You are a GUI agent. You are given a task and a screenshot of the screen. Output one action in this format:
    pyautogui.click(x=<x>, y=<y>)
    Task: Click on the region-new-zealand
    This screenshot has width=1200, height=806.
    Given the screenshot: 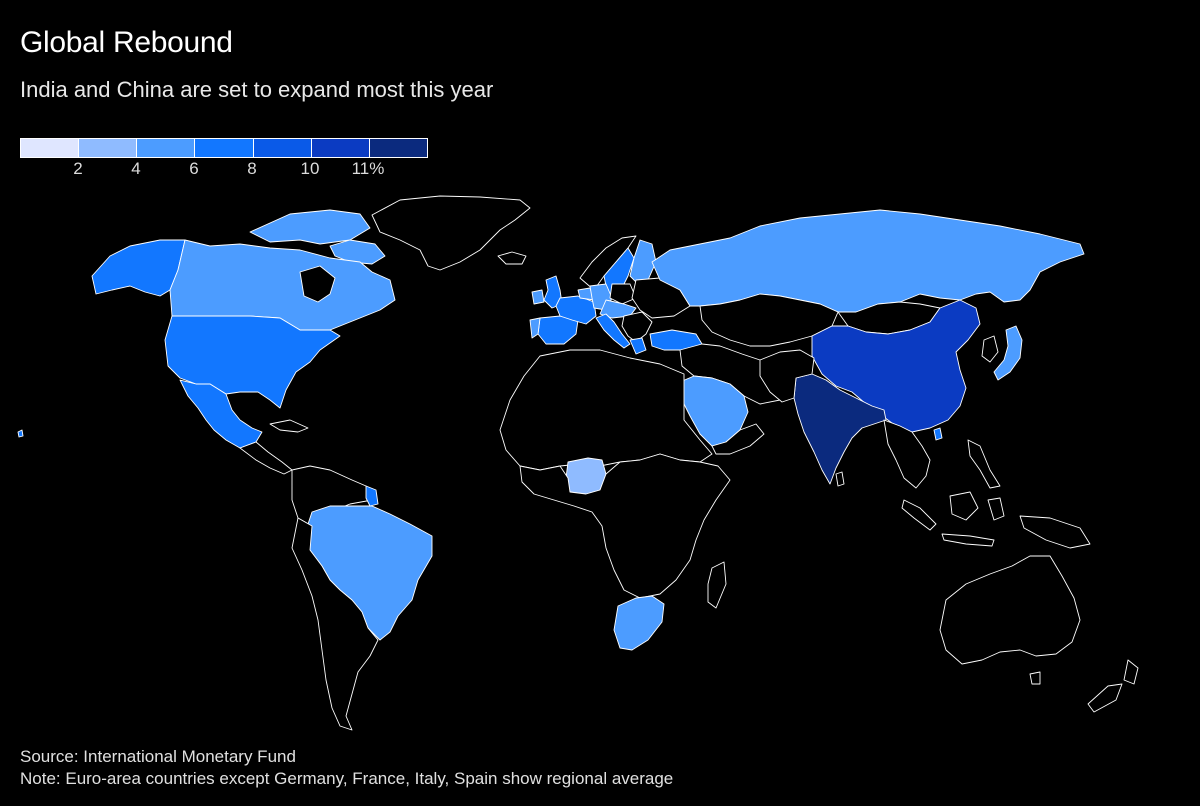 What is the action you would take?
    pyautogui.click(x=1131, y=672)
    